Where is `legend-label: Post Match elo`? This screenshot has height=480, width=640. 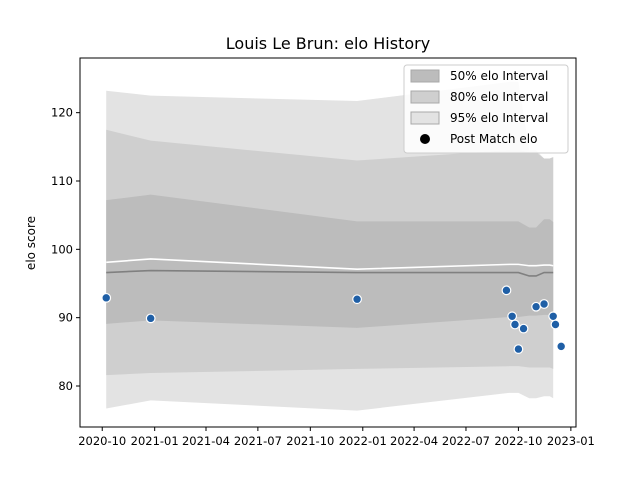 legend-label: Post Match elo is located at coordinates (493, 139).